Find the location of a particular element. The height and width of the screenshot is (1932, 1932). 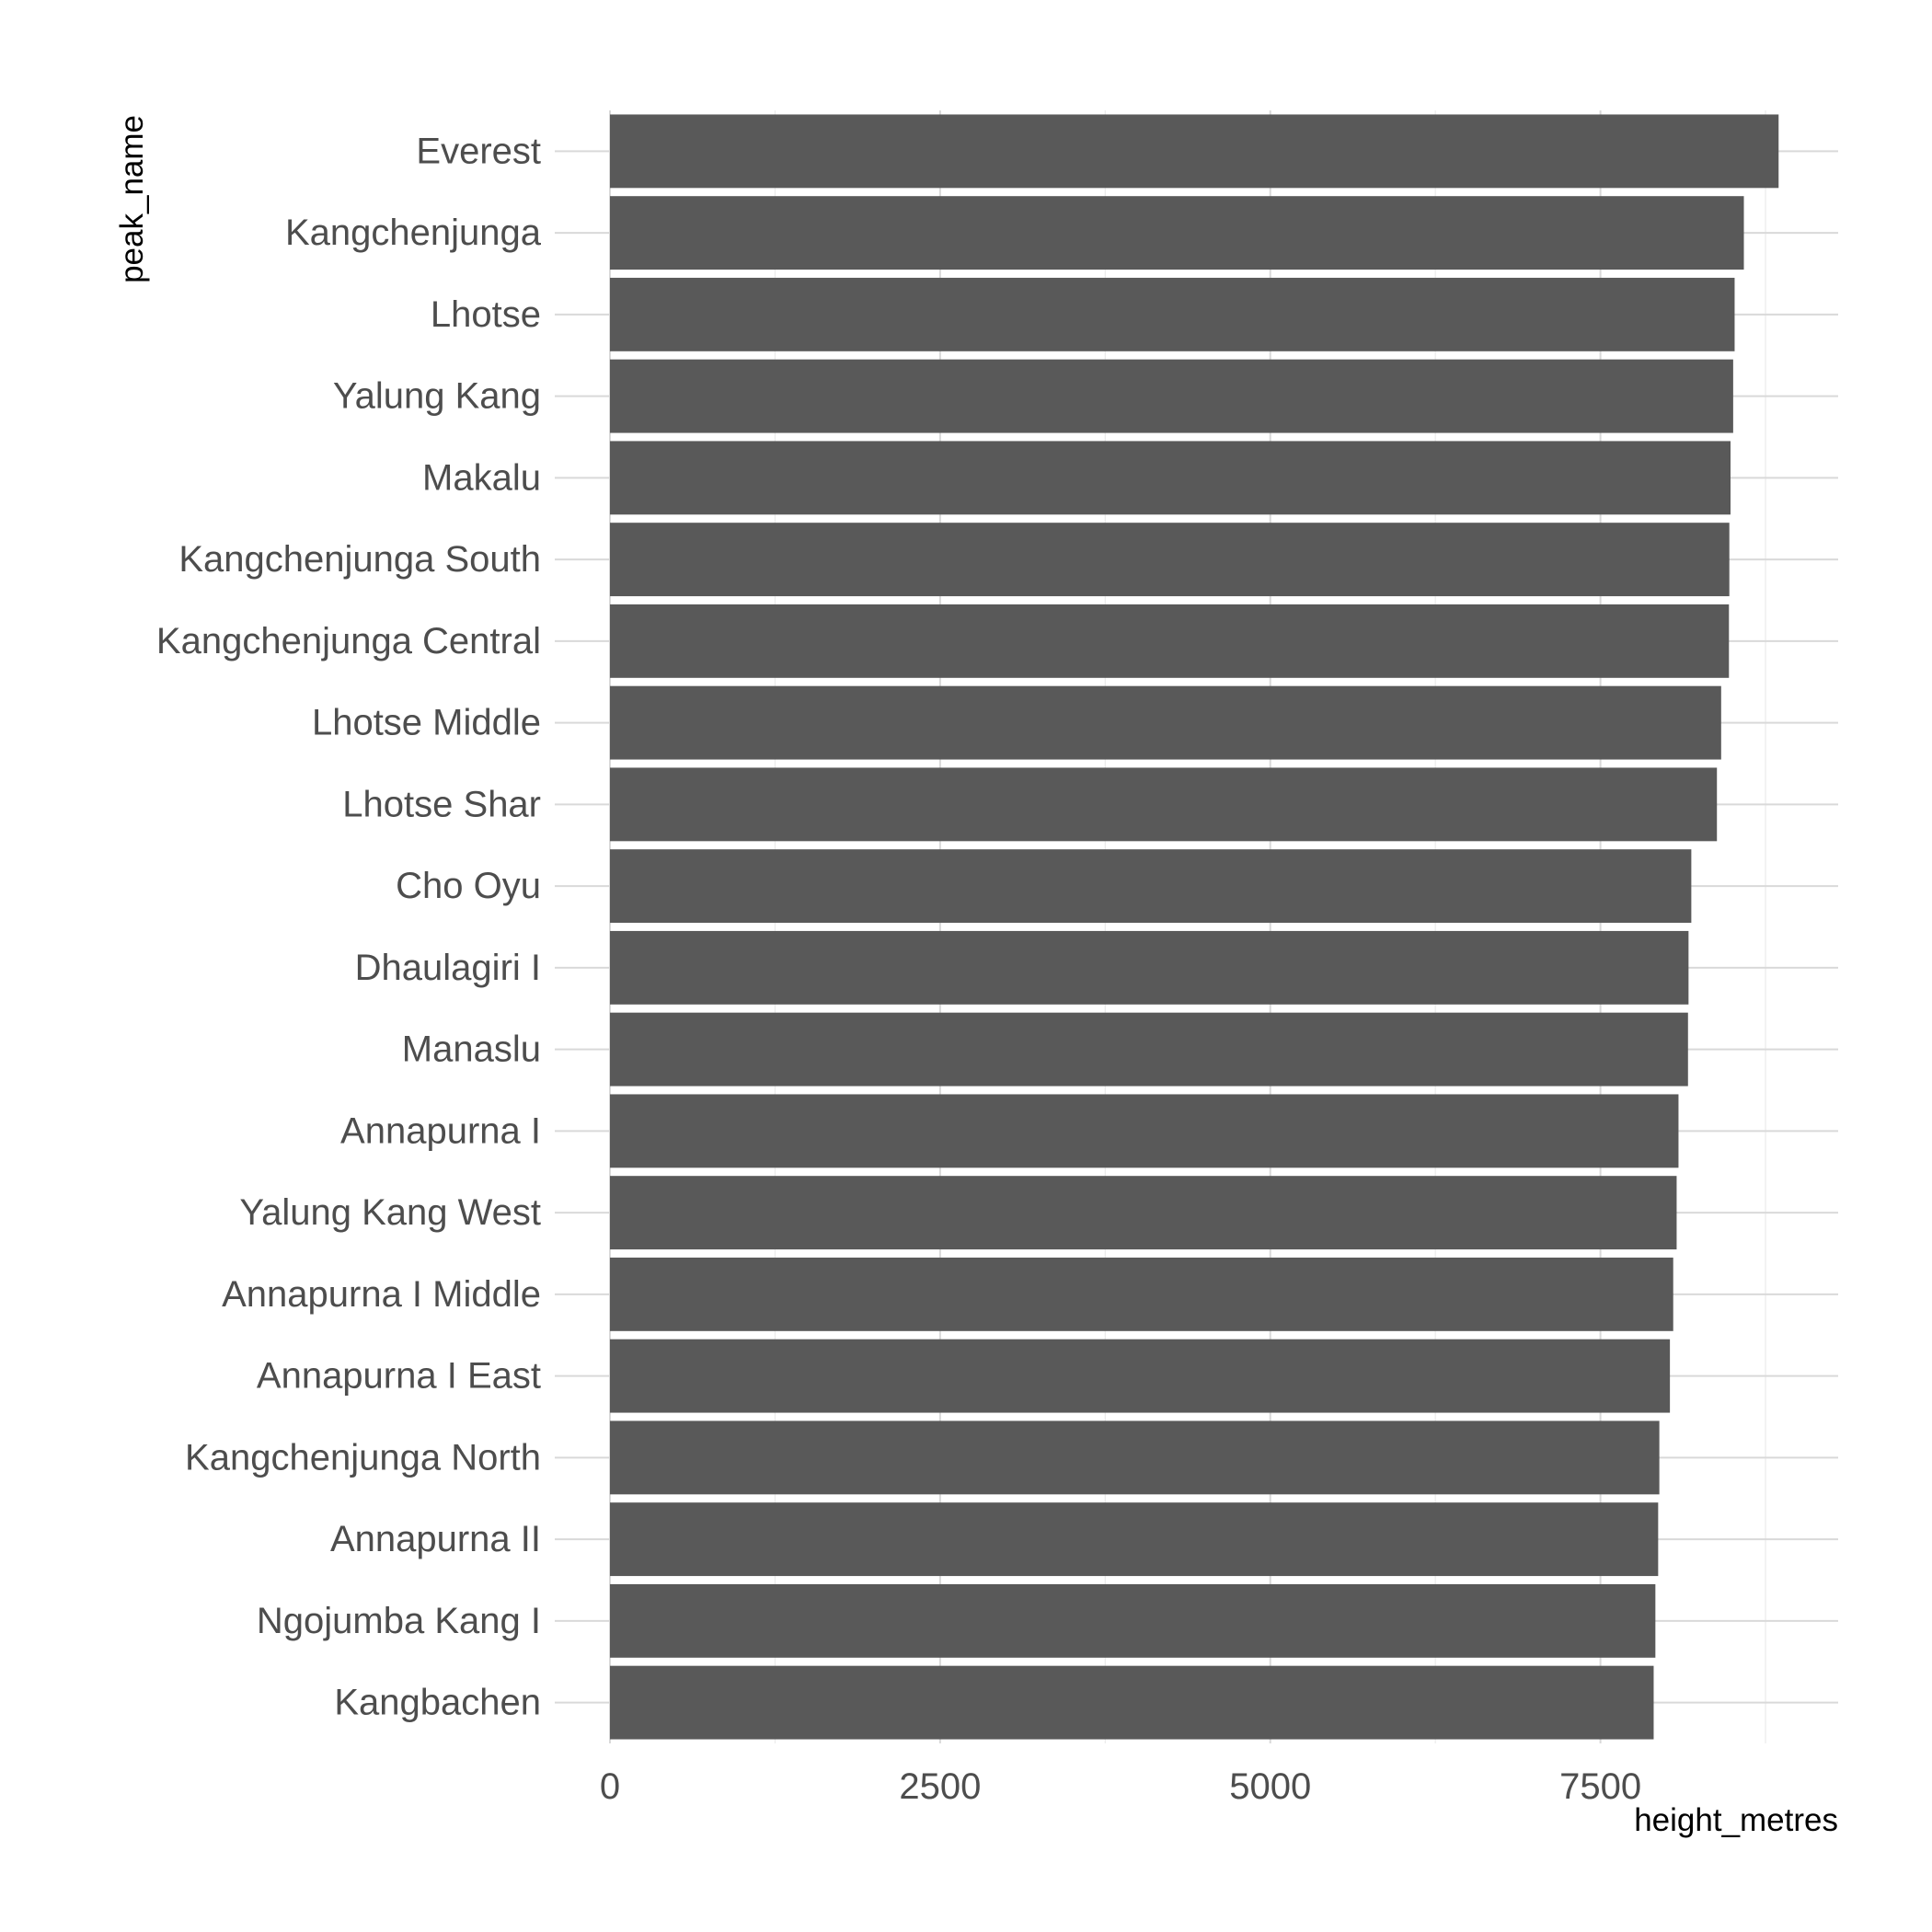

y-tick-label: Lhotse Shar is located at coordinates (441, 804).